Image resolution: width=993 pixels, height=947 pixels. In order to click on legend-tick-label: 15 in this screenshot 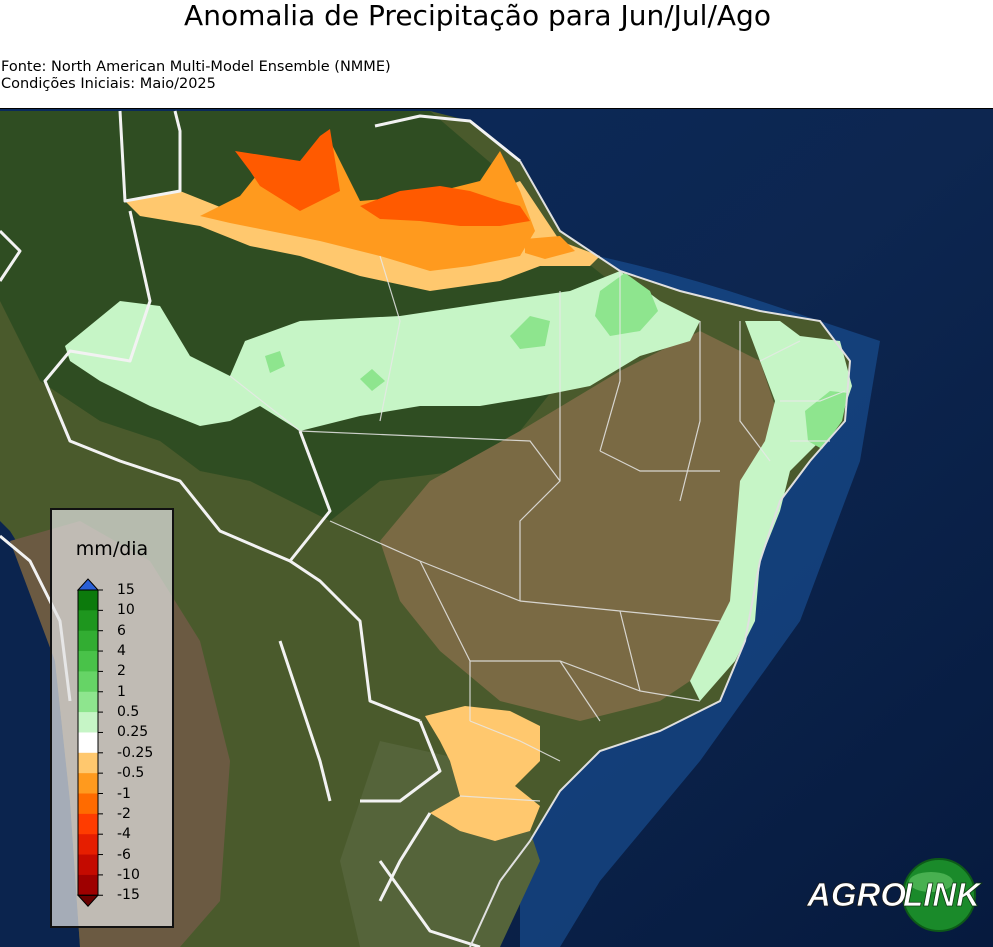, I will do `click(126, 590)`.